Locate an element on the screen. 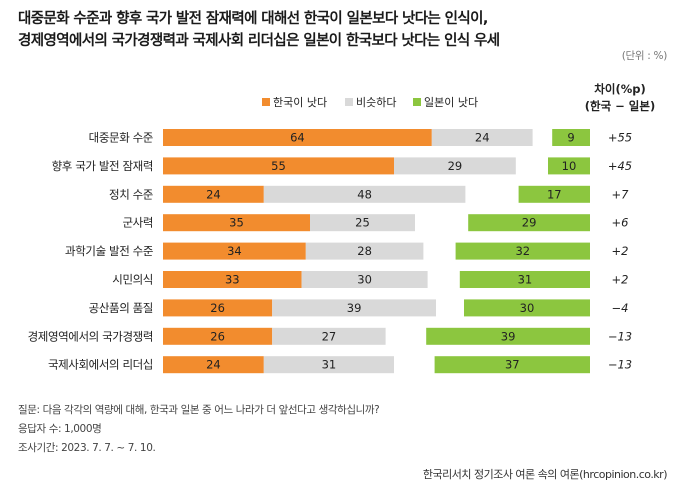  value-label-similar: 48 is located at coordinates (364, 194).